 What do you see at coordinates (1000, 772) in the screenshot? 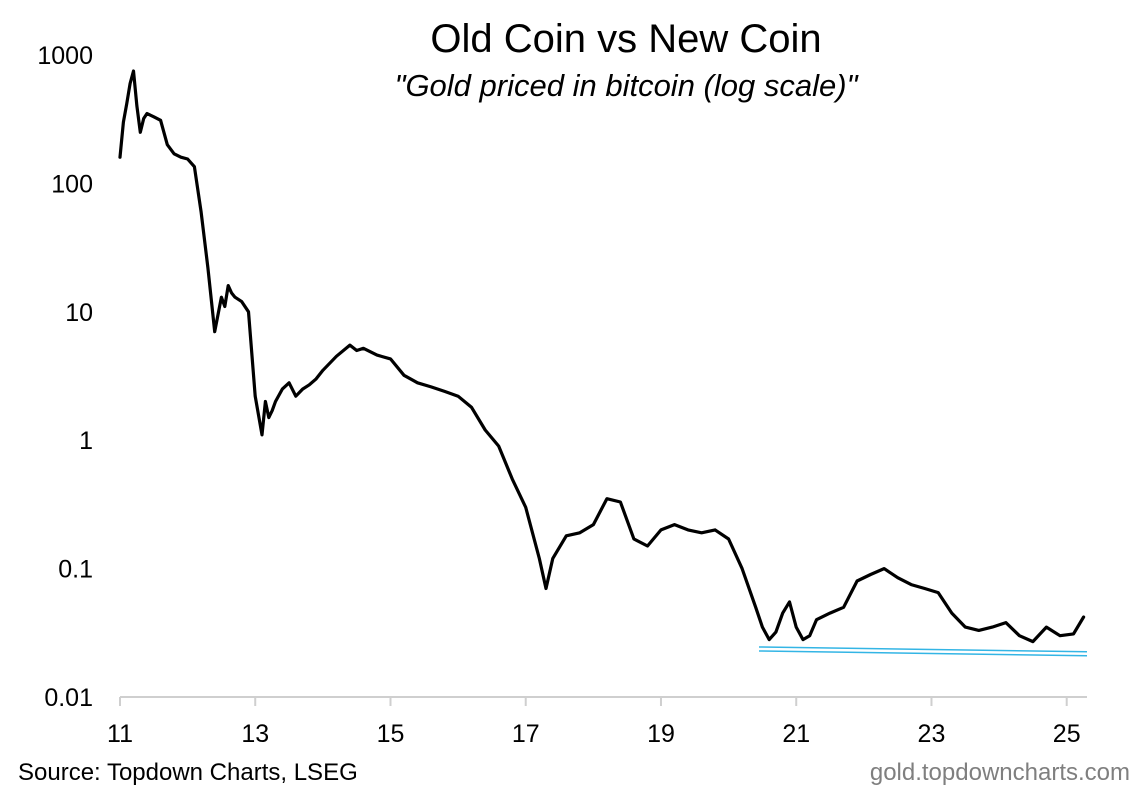
I see `site-watermark: gold.topdowncharts.com` at bounding box center [1000, 772].